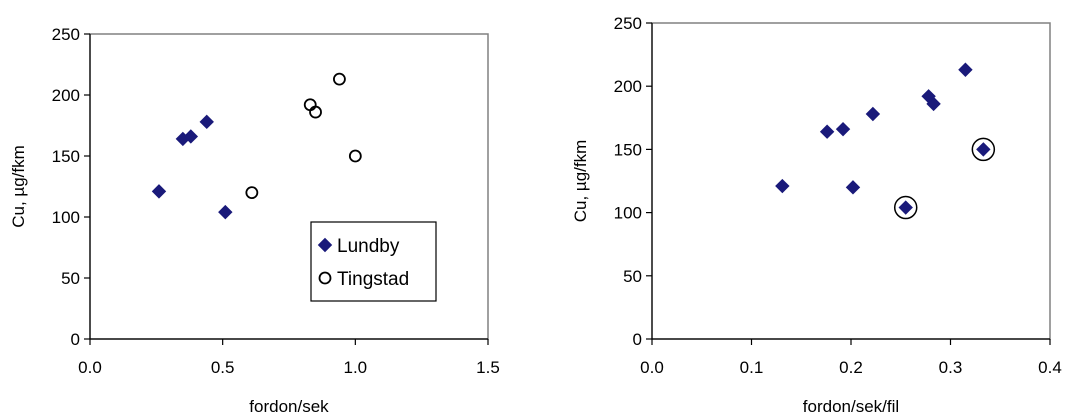  I want to click on legend-box, so click(373, 261).